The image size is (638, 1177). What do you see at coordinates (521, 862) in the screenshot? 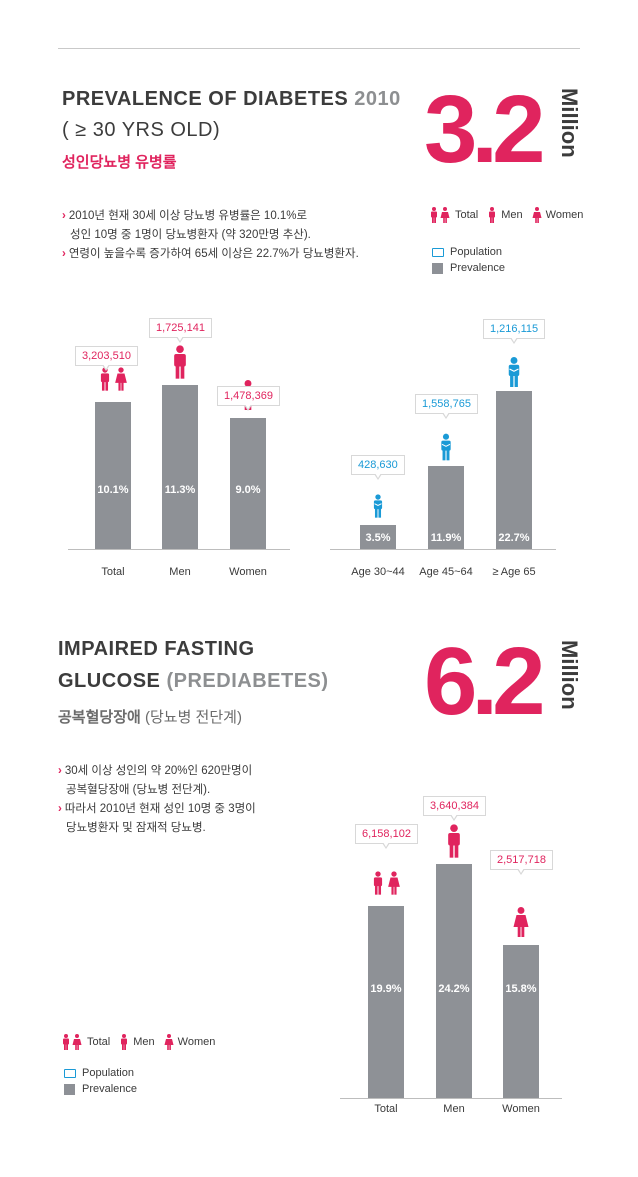
I see `population-callout: 2,517,718` at bounding box center [521, 862].